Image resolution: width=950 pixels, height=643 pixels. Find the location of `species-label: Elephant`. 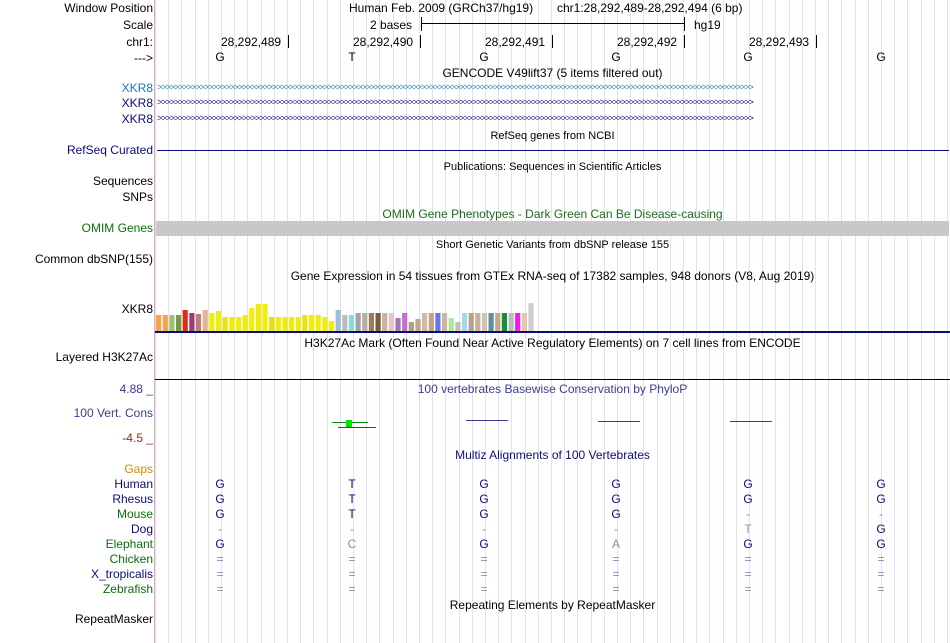

species-label: Elephant is located at coordinates (129, 544).